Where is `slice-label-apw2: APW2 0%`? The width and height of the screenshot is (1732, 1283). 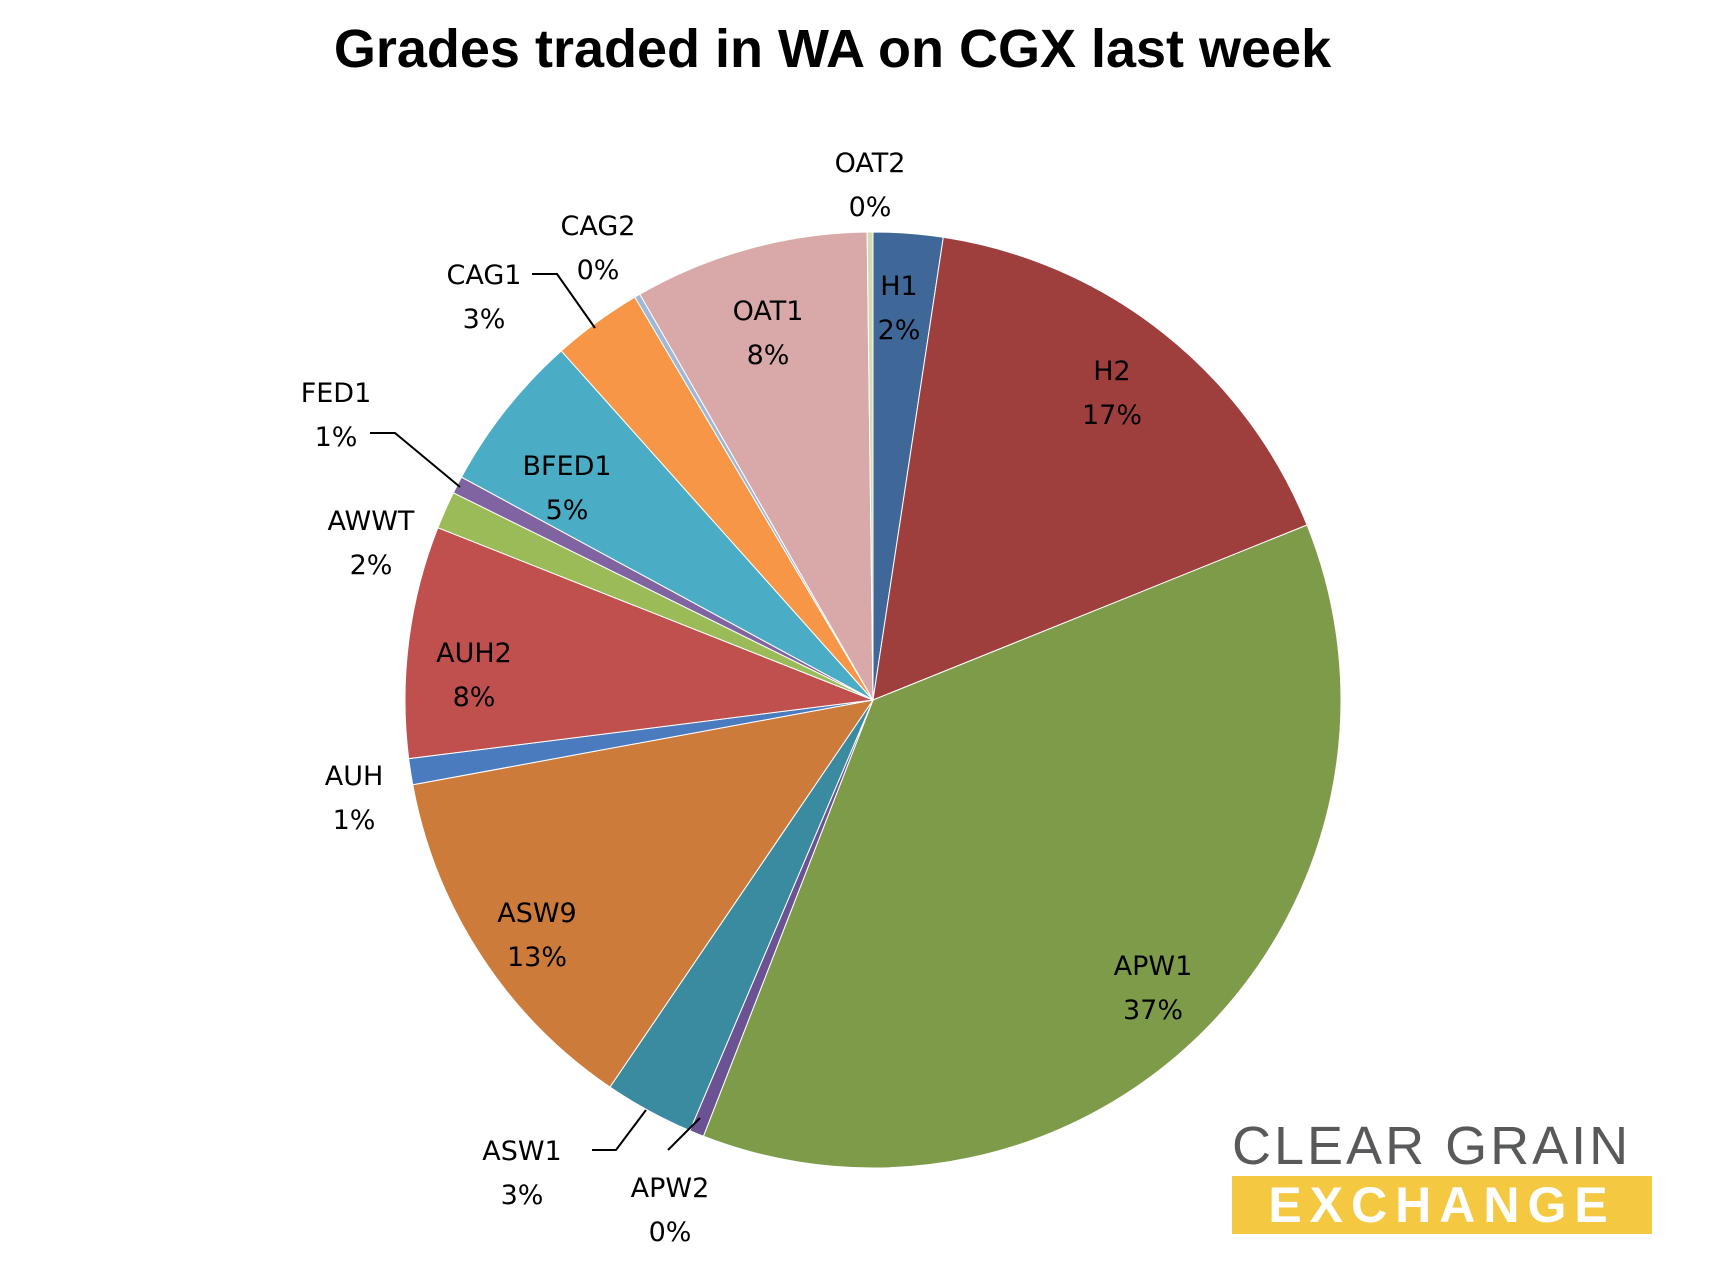
slice-label-apw2: APW2 0% is located at coordinates (670, 1210).